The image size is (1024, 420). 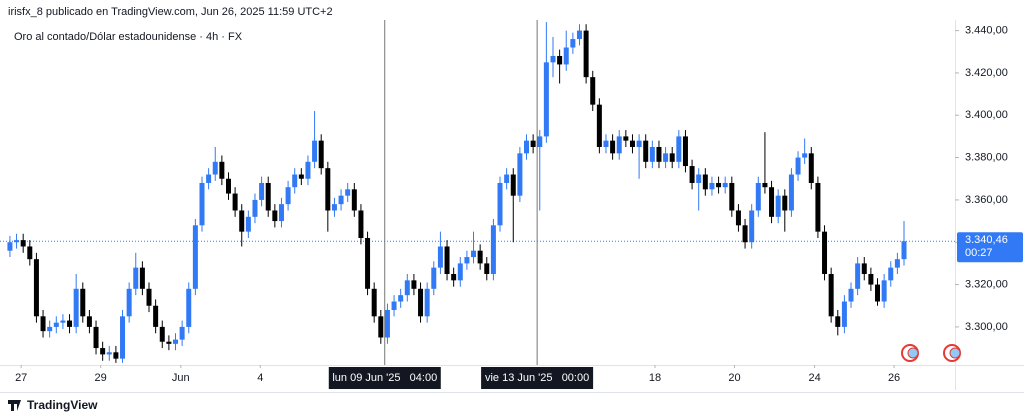 I want to click on x-tick-label: 4, so click(x=260, y=378).